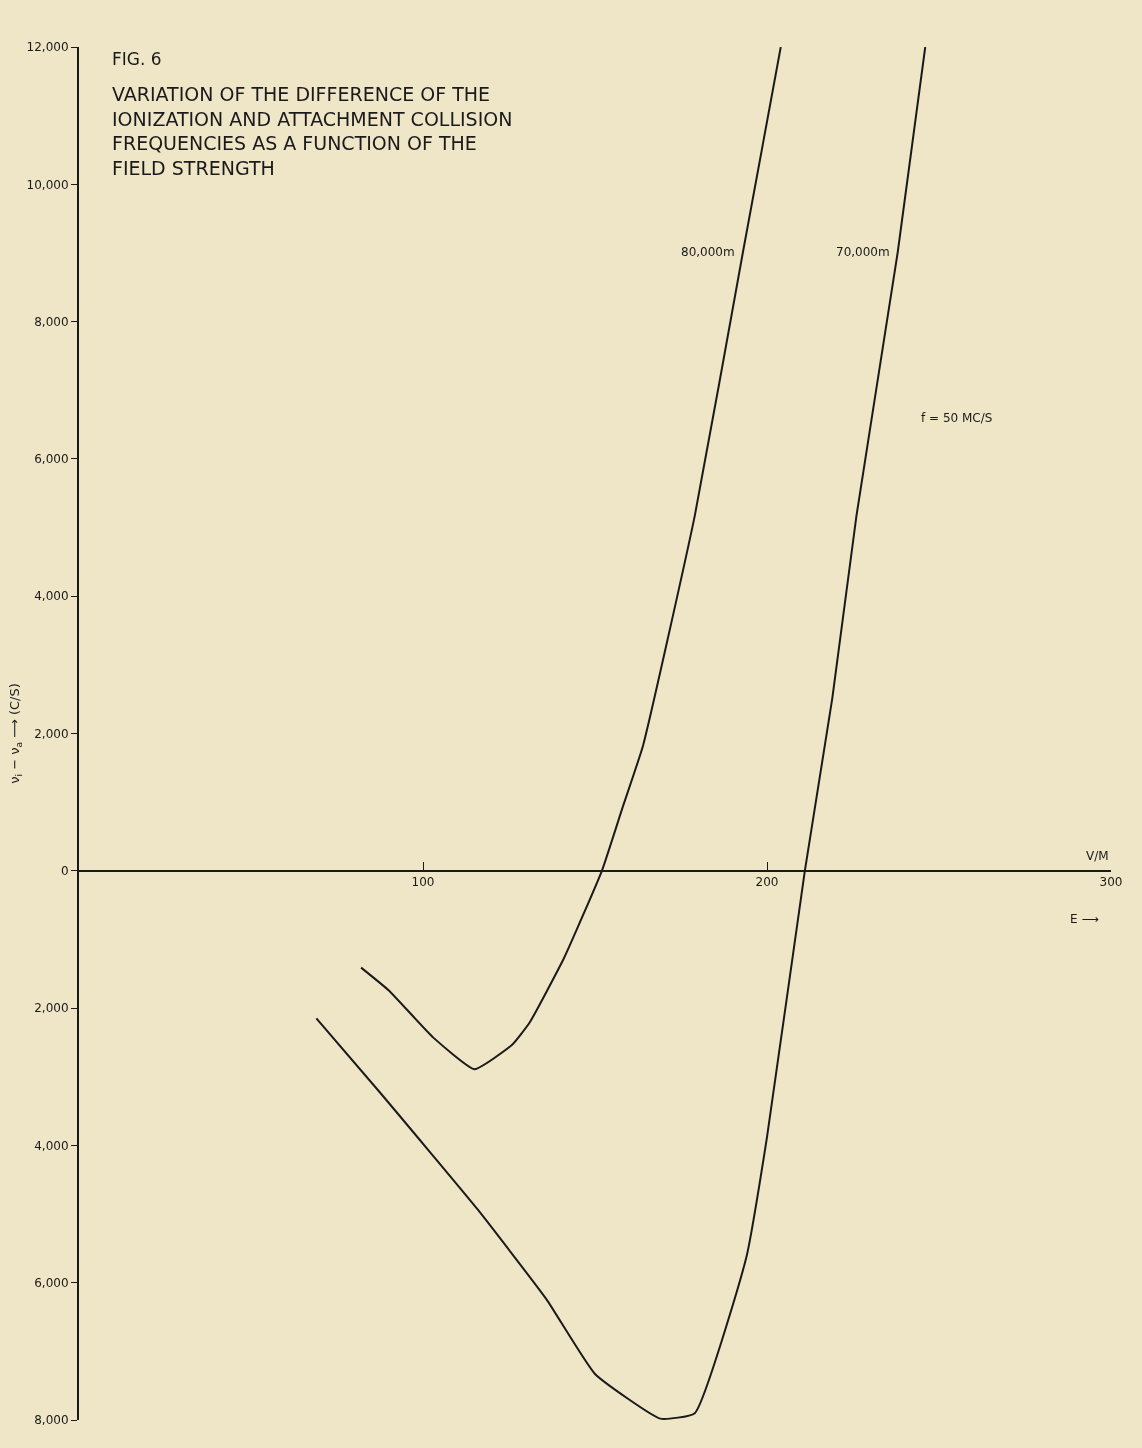  What do you see at coordinates (708, 252) in the screenshot?
I see `series-label: 80,000m` at bounding box center [708, 252].